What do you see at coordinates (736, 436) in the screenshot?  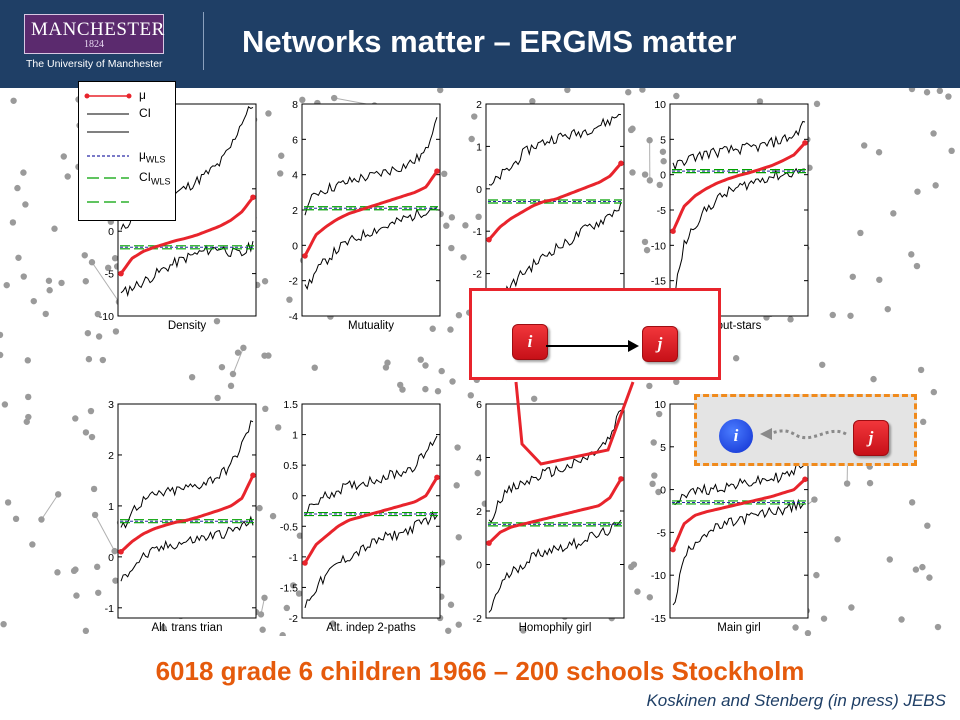 I see `dashed-node-i: i` at bounding box center [736, 436].